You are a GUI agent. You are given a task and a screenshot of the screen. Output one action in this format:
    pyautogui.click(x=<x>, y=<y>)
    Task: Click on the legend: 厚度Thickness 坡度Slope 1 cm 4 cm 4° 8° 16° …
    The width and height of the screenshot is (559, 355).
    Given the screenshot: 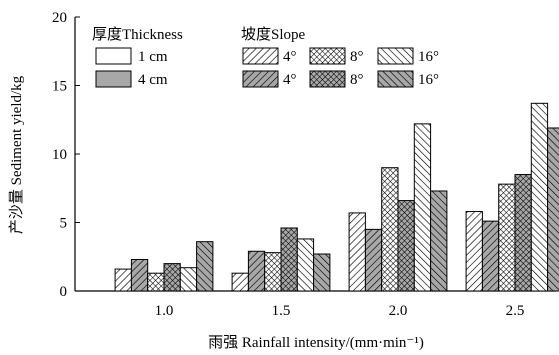 What is the action you would take?
    pyautogui.click(x=265, y=57)
    